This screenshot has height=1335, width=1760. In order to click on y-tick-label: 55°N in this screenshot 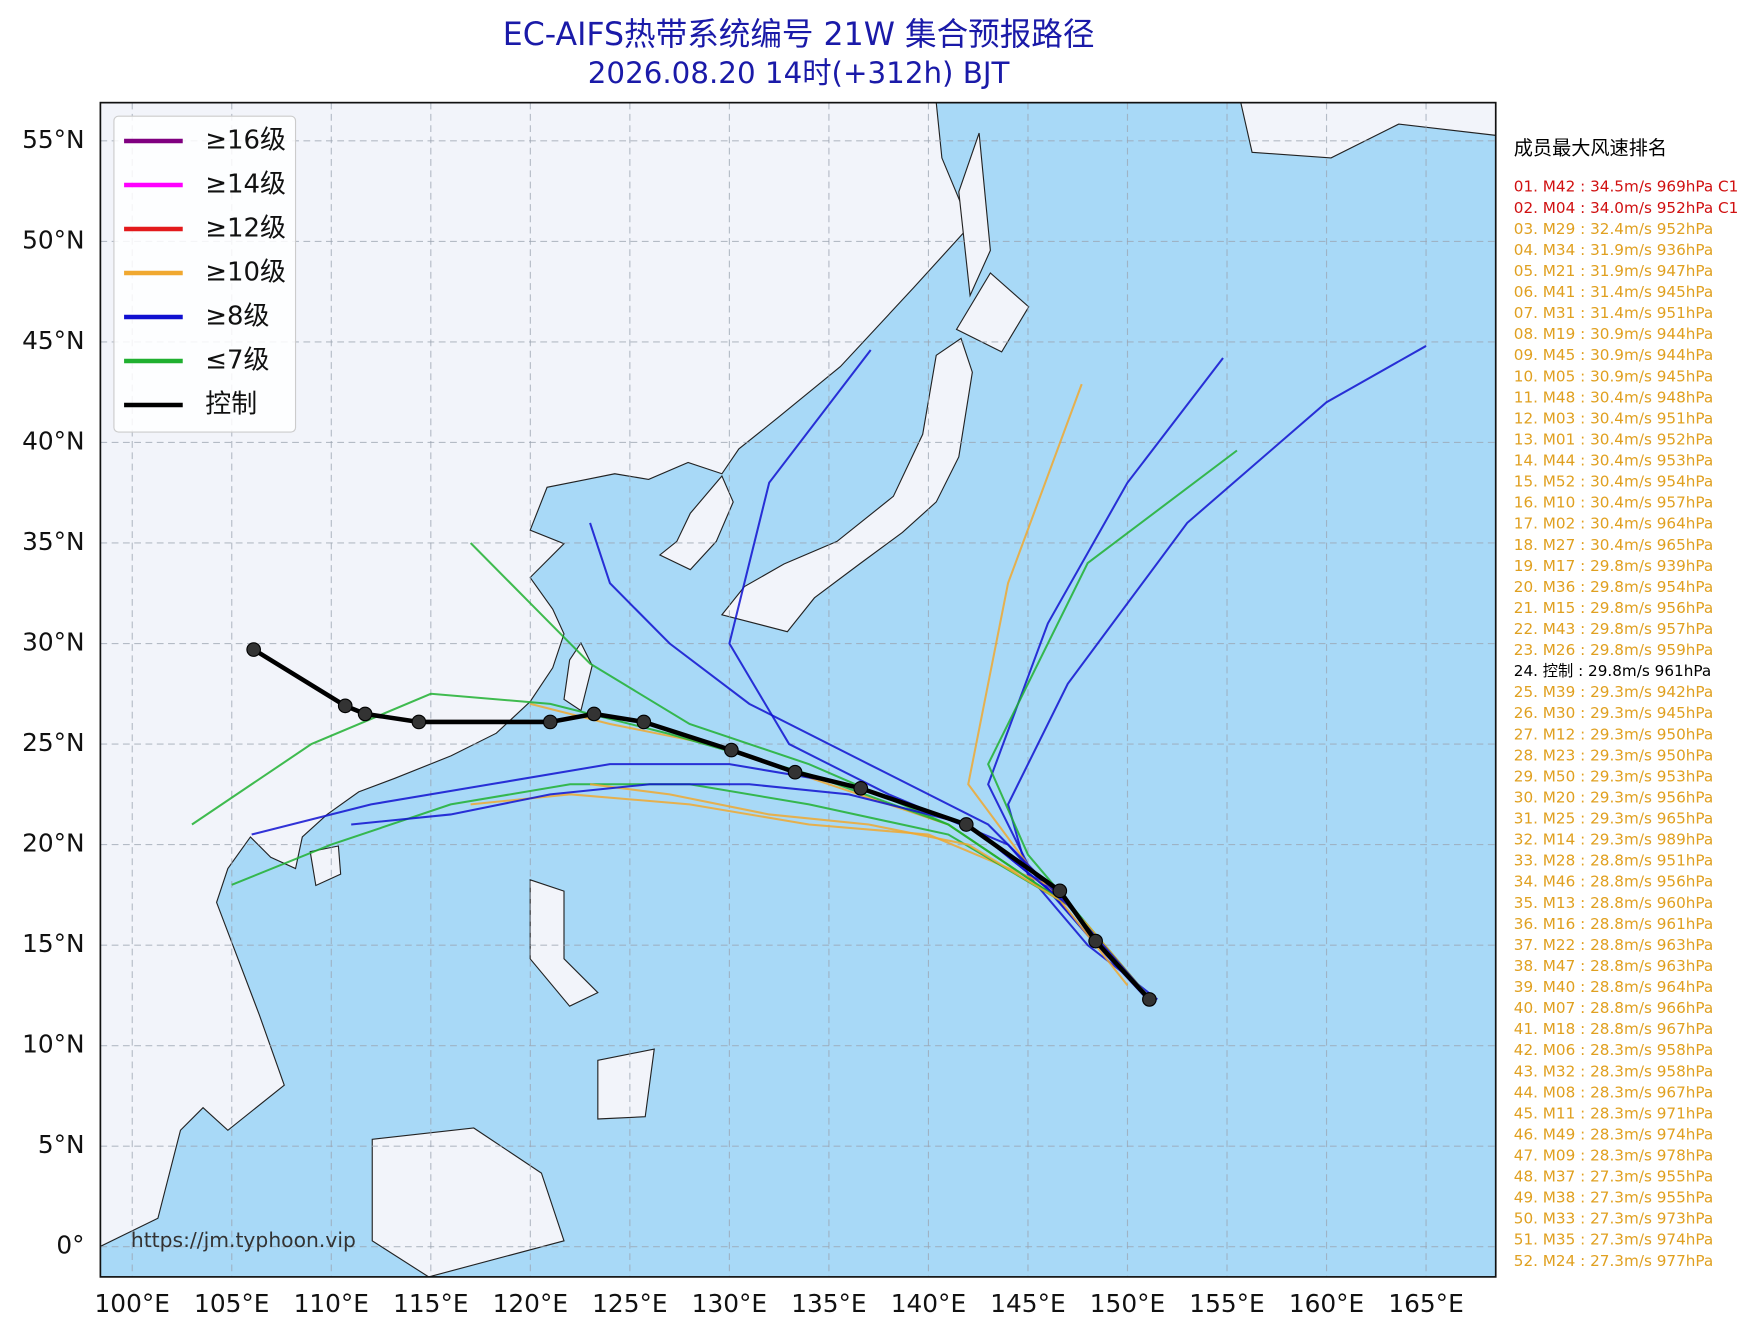, I will do `click(53, 139)`.